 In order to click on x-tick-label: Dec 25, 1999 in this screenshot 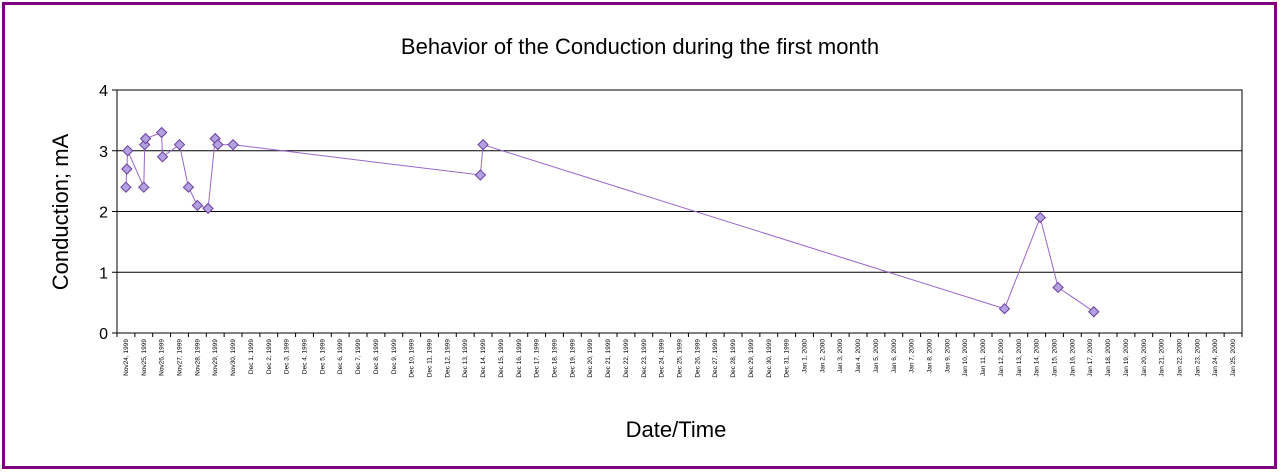, I will do `click(680, 358)`.